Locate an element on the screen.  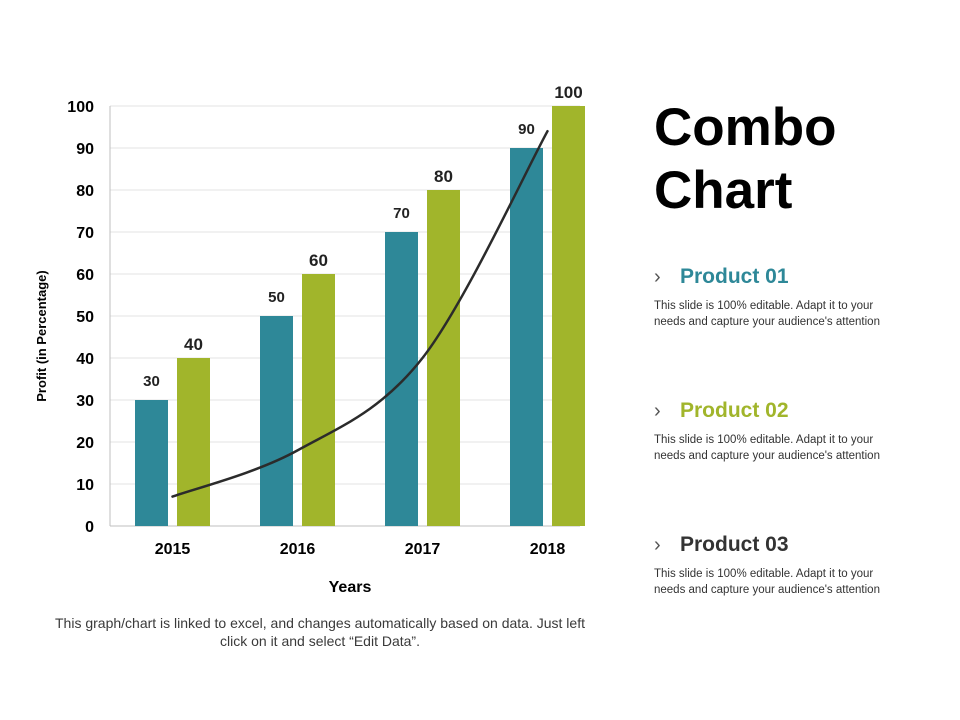
bar-value-label: 60 is located at coordinates (318, 260).